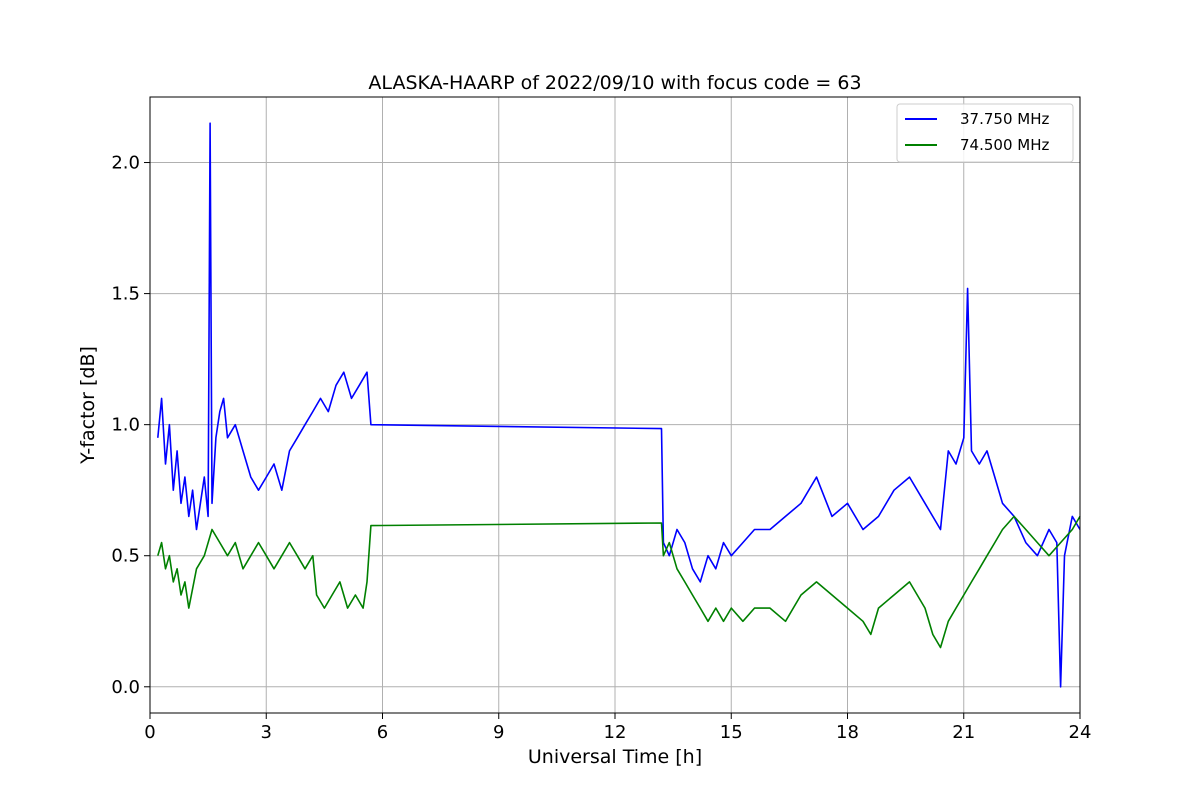 This screenshot has height=800, width=1200. Describe the element at coordinates (731, 732) in the screenshot. I see `x-tick-label: 15` at that location.